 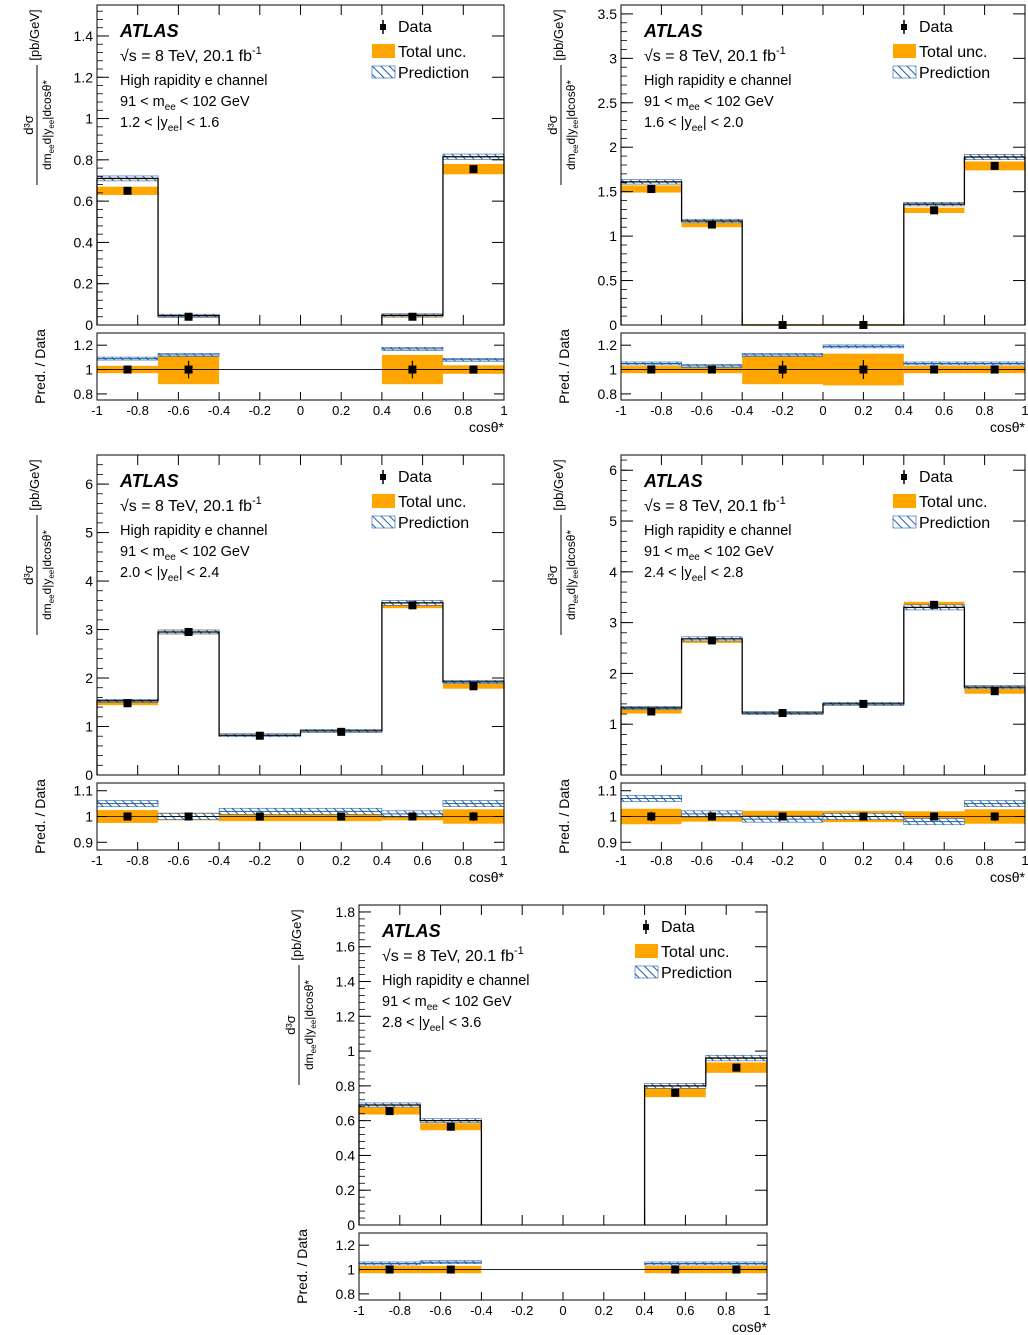 I want to click on y-tick-label: 1.5, so click(x=608, y=192).